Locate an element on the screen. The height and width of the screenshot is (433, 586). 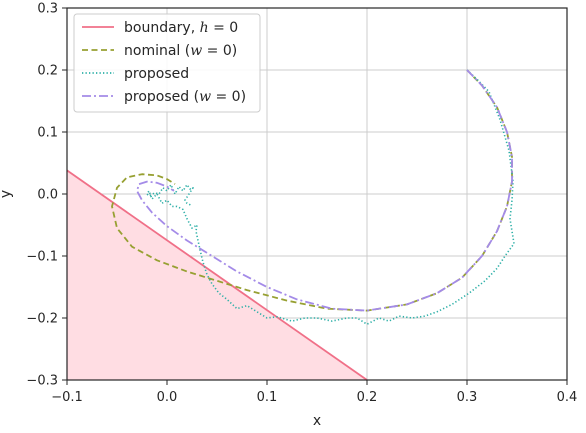
x-tick-label: 0.2 is located at coordinates (367, 397).